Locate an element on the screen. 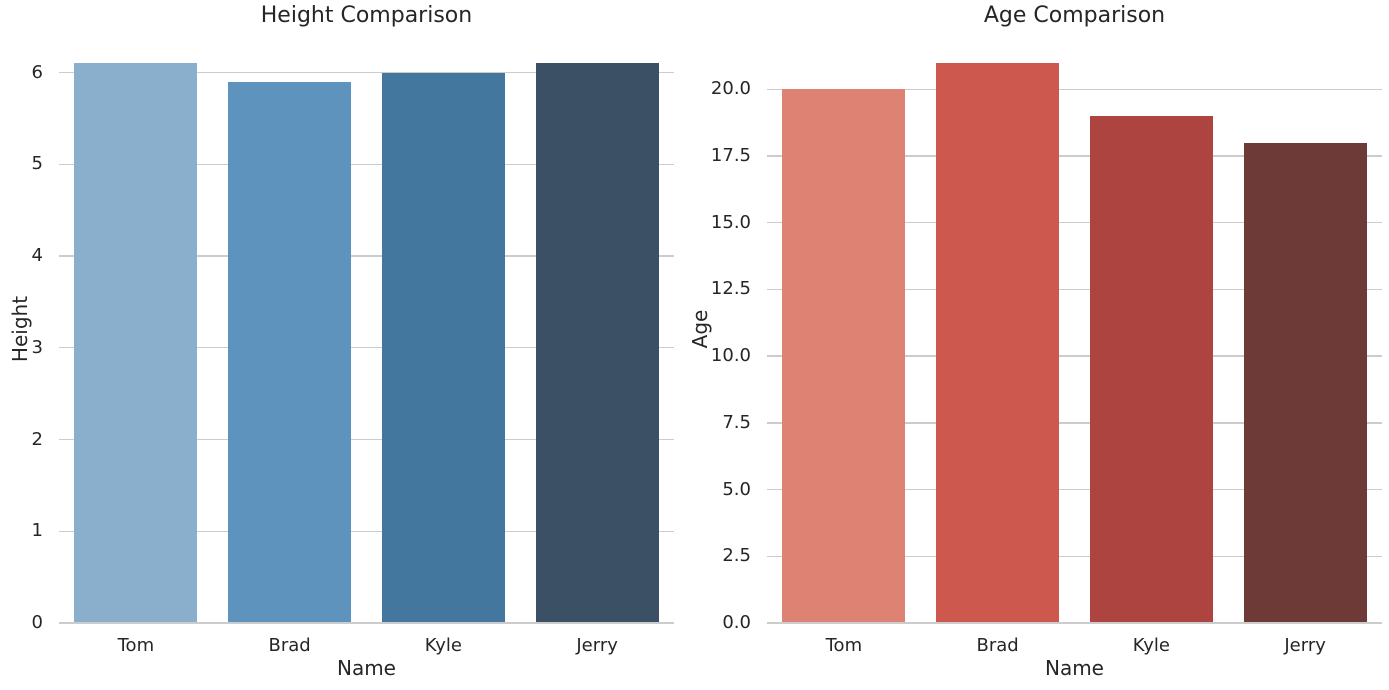  y-axis-label: Height is located at coordinates (20, 328).